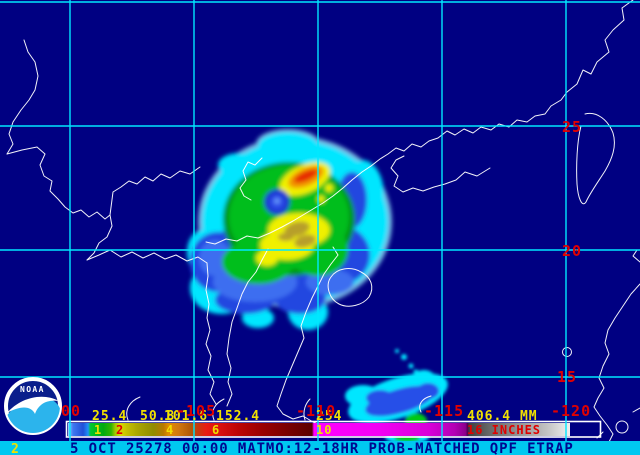 Image resolution: width=640 pixels, height=455 pixels. Describe the element at coordinates (329, 416) in the screenshot. I see `mm-label-254: 254` at that location.